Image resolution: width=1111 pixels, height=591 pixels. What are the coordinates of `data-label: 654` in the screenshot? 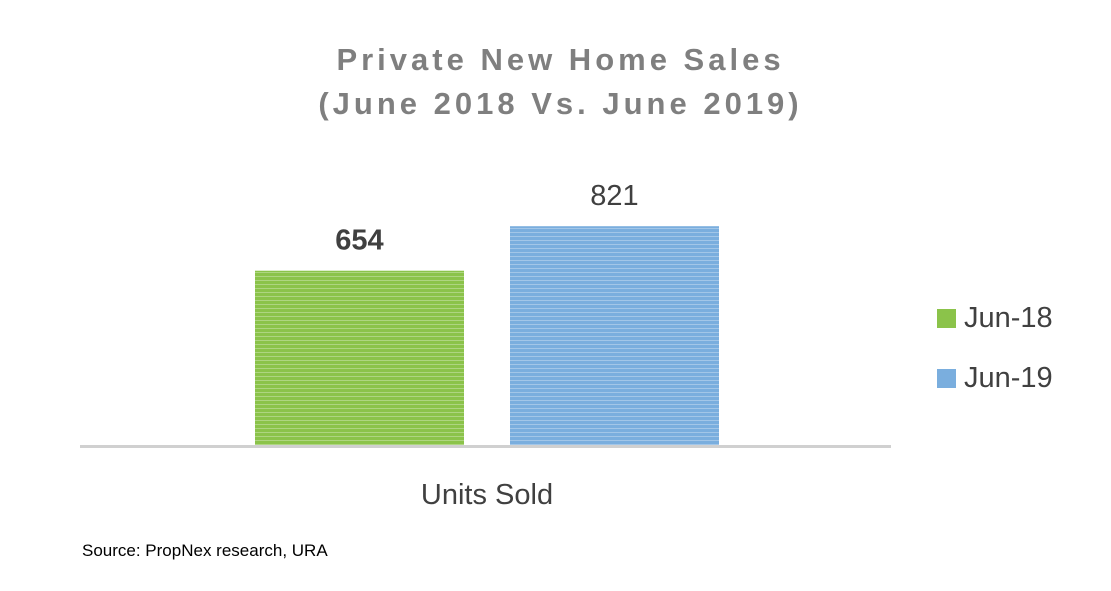 It's located at (359, 241).